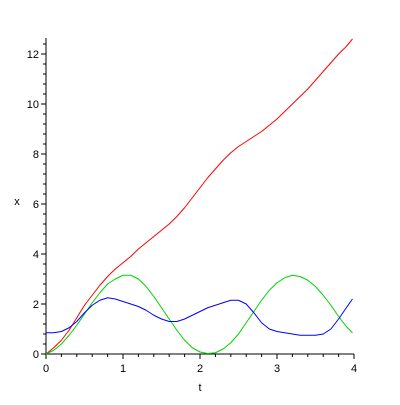  I want to click on x-tick-label: 0, so click(46, 369).